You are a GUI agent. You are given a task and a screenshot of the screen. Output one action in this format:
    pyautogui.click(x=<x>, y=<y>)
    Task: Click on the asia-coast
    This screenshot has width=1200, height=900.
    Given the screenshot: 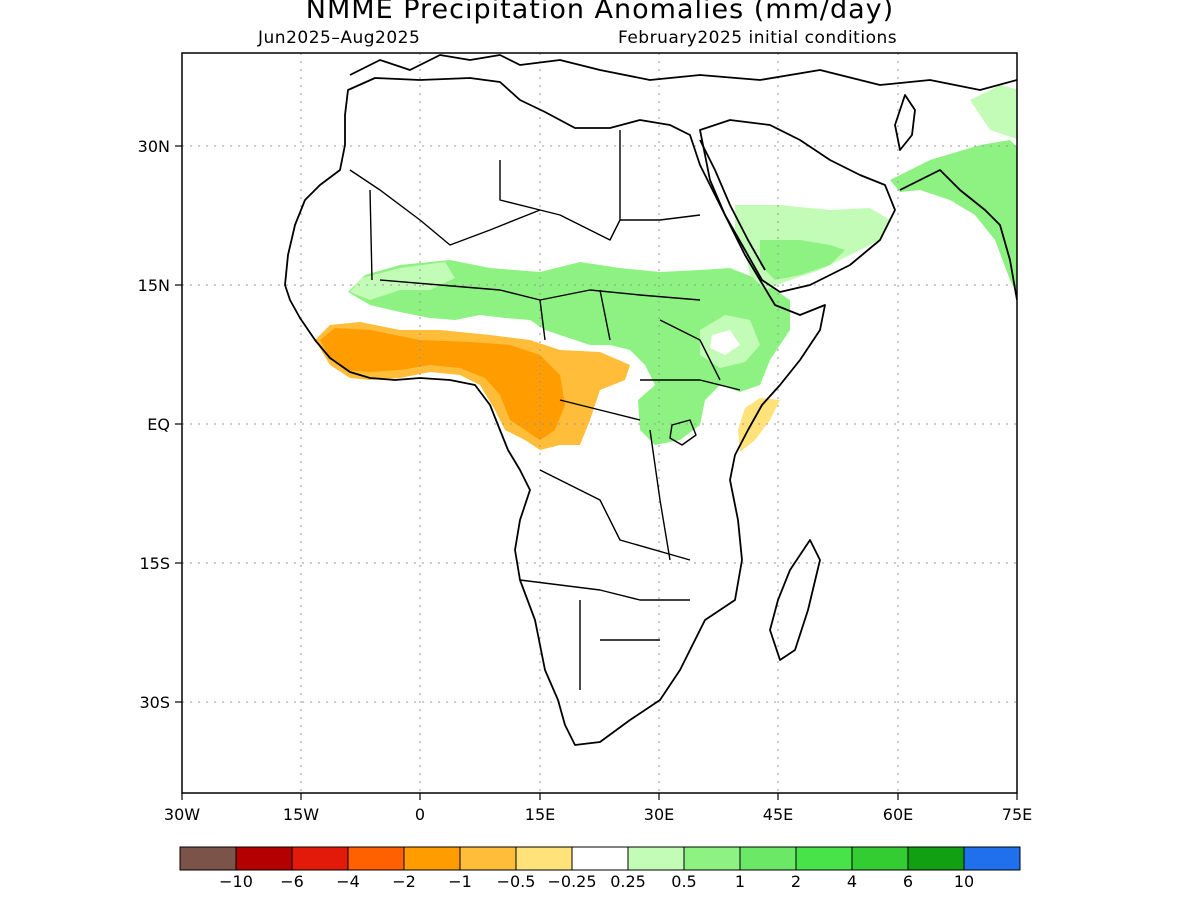 What is the action you would take?
    pyautogui.click(x=958, y=235)
    